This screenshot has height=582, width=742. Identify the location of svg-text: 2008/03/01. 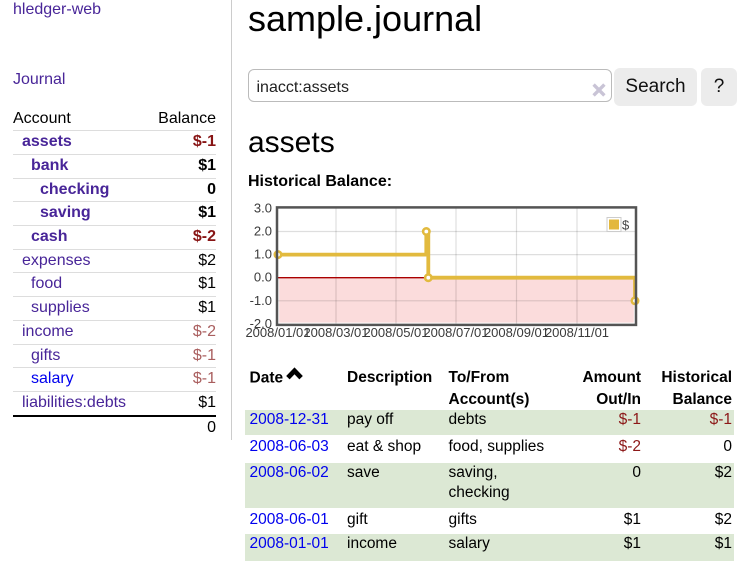
(335, 332).